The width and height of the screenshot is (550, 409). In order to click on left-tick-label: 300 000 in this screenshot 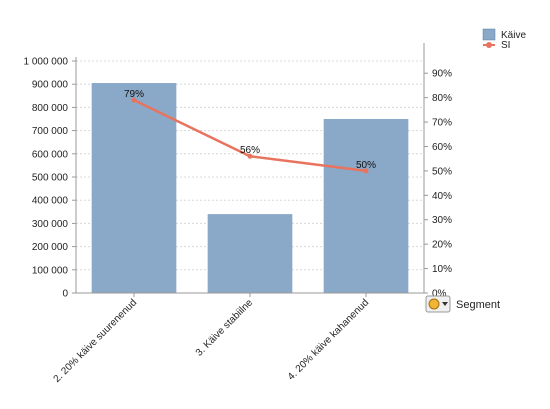, I will do `click(50, 224)`.